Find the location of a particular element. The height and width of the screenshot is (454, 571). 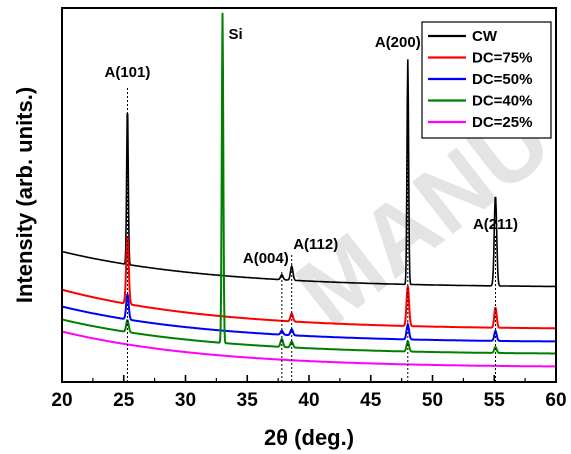

legend-label-1: CW is located at coordinates (485, 36).